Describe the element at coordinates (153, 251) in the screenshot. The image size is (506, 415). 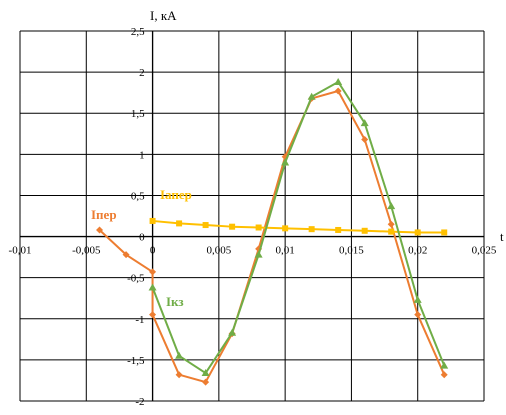
I see `x-tick-label: 0` at that location.